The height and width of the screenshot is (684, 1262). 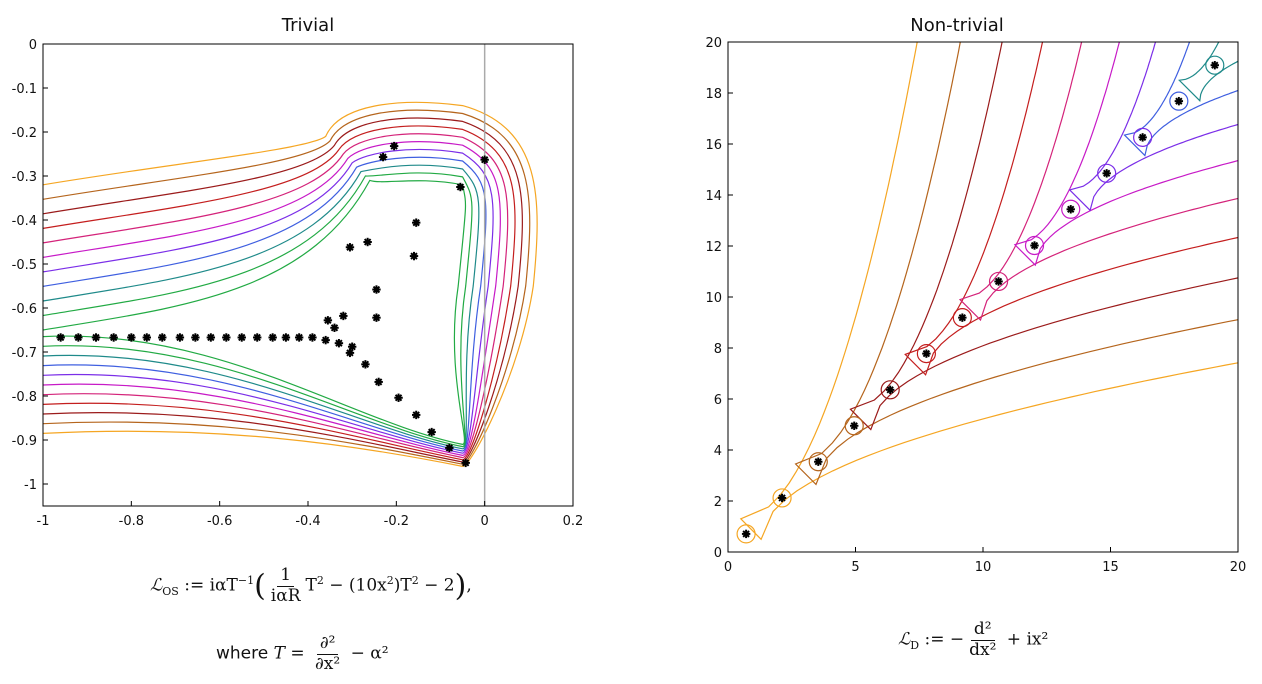 What do you see at coordinates (208, 585) in the screenshot?
I see `formula-part: := iαT` at bounding box center [208, 585].